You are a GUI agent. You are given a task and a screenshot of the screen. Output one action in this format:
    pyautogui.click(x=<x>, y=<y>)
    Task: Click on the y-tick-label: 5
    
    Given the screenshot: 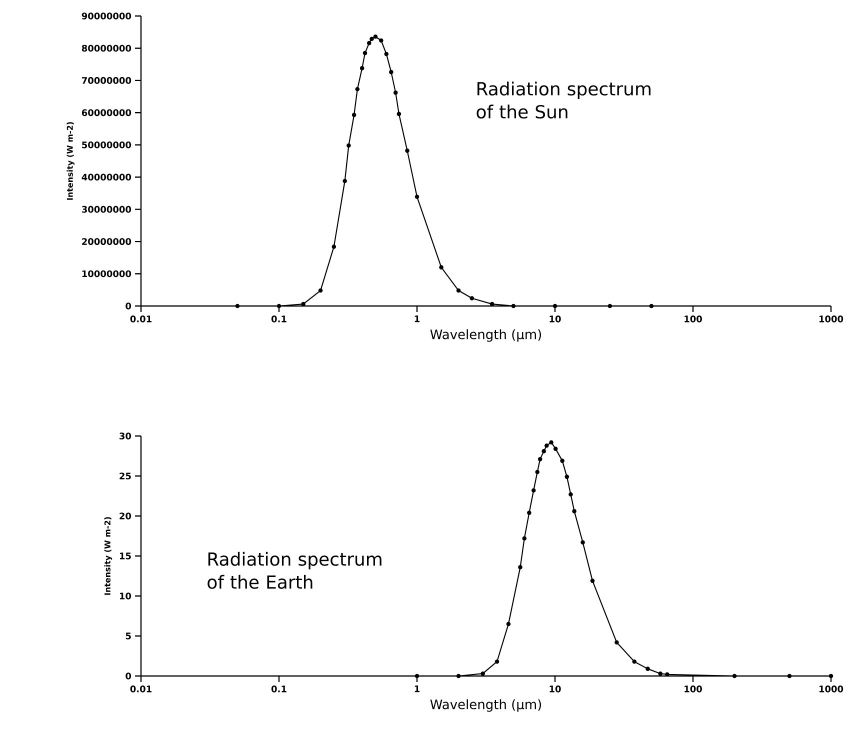 What is the action you would take?
    pyautogui.click(x=128, y=636)
    